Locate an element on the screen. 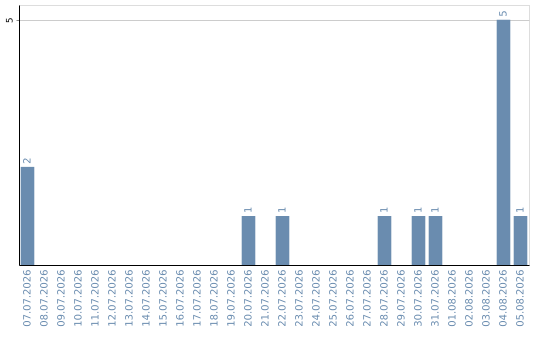 The height and width of the screenshot is (340, 540). x-tick-label: 23.07.2026 is located at coordinates (300, 298).